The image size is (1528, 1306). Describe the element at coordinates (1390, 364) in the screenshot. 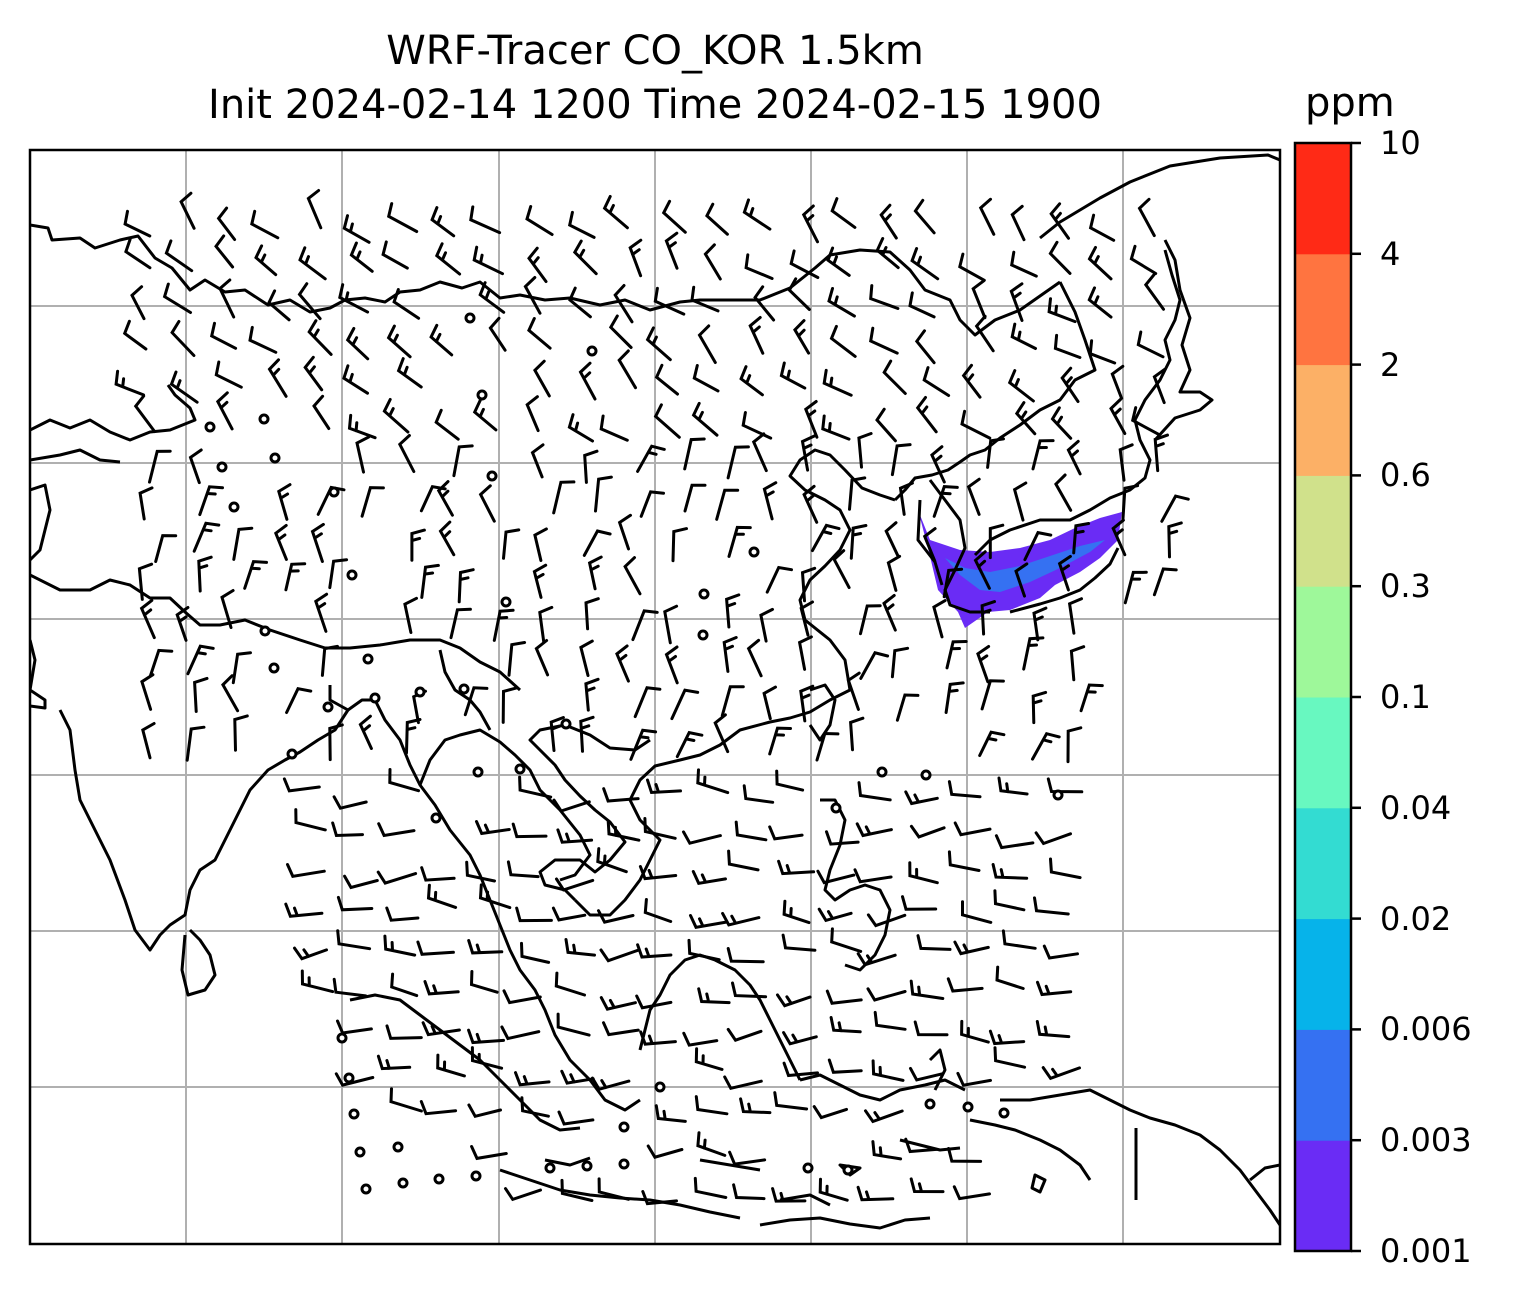

I see `colorbar-tick-label: 2` at that location.